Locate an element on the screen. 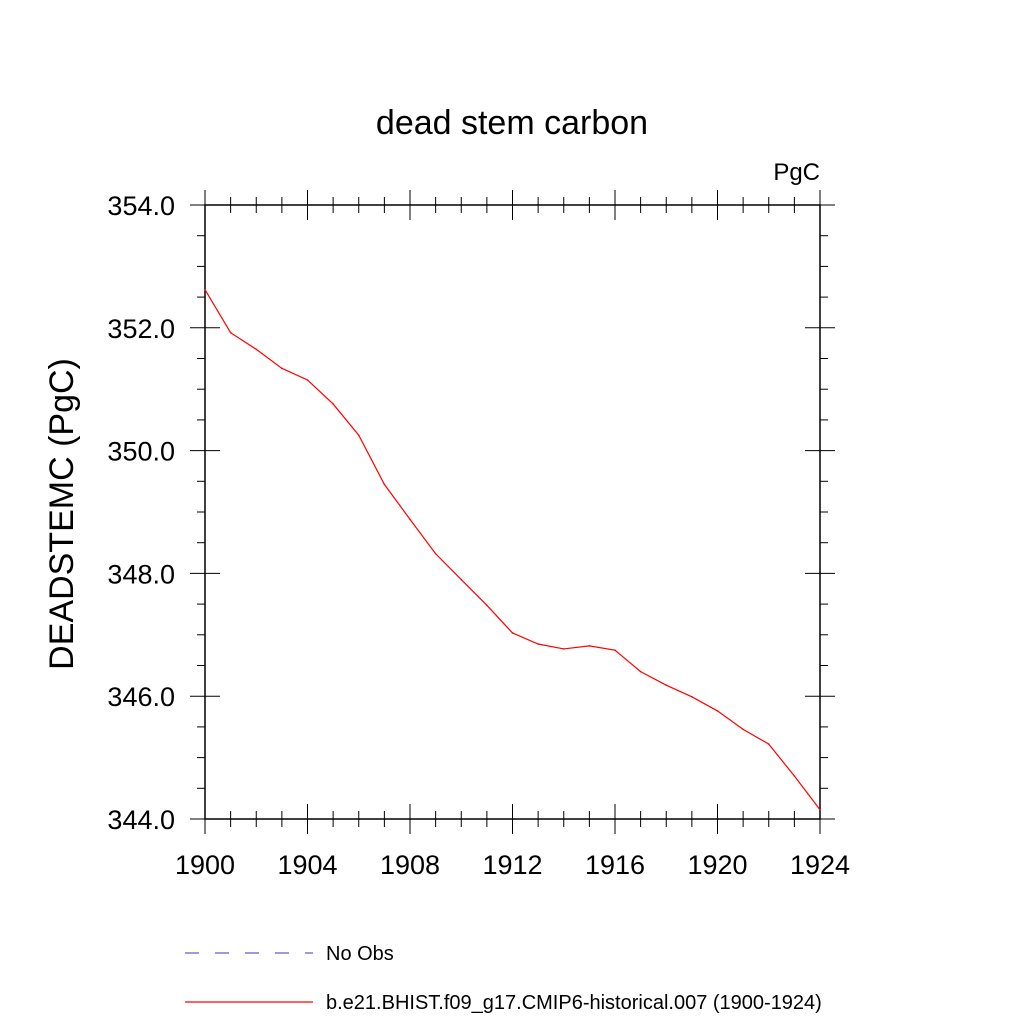 The width and height of the screenshot is (1024, 1024). y-tick-label: 348.0 is located at coordinates (141, 574).